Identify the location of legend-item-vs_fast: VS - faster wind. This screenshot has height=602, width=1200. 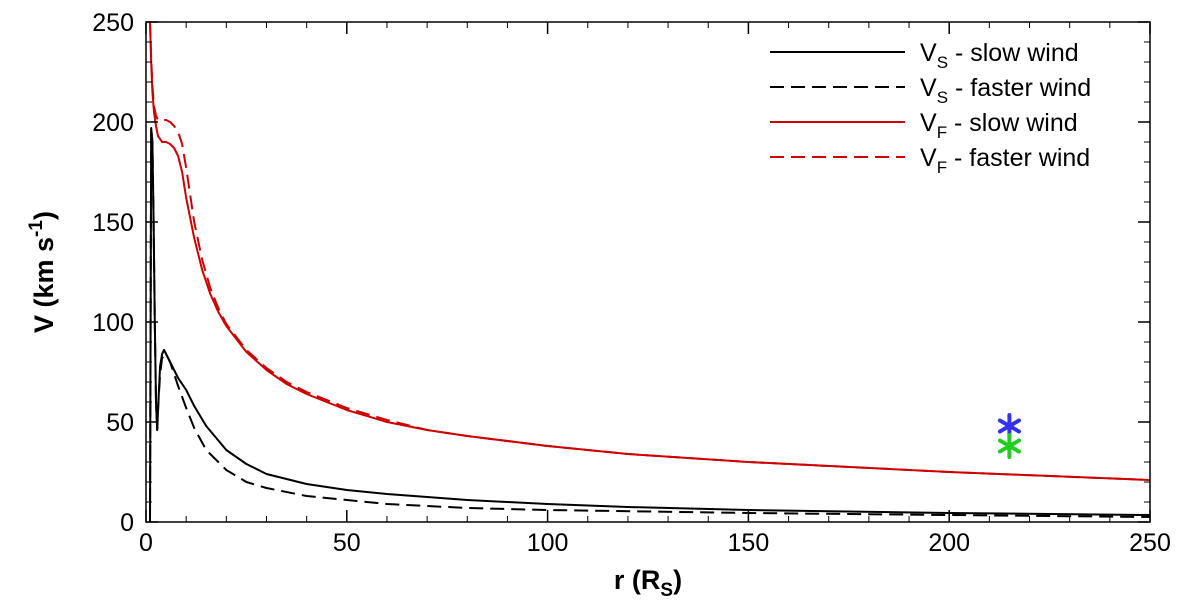
(930, 90).